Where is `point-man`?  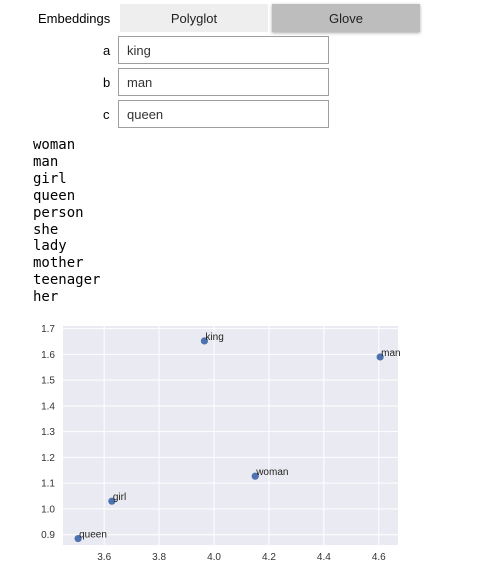
point-man is located at coordinates (380, 357).